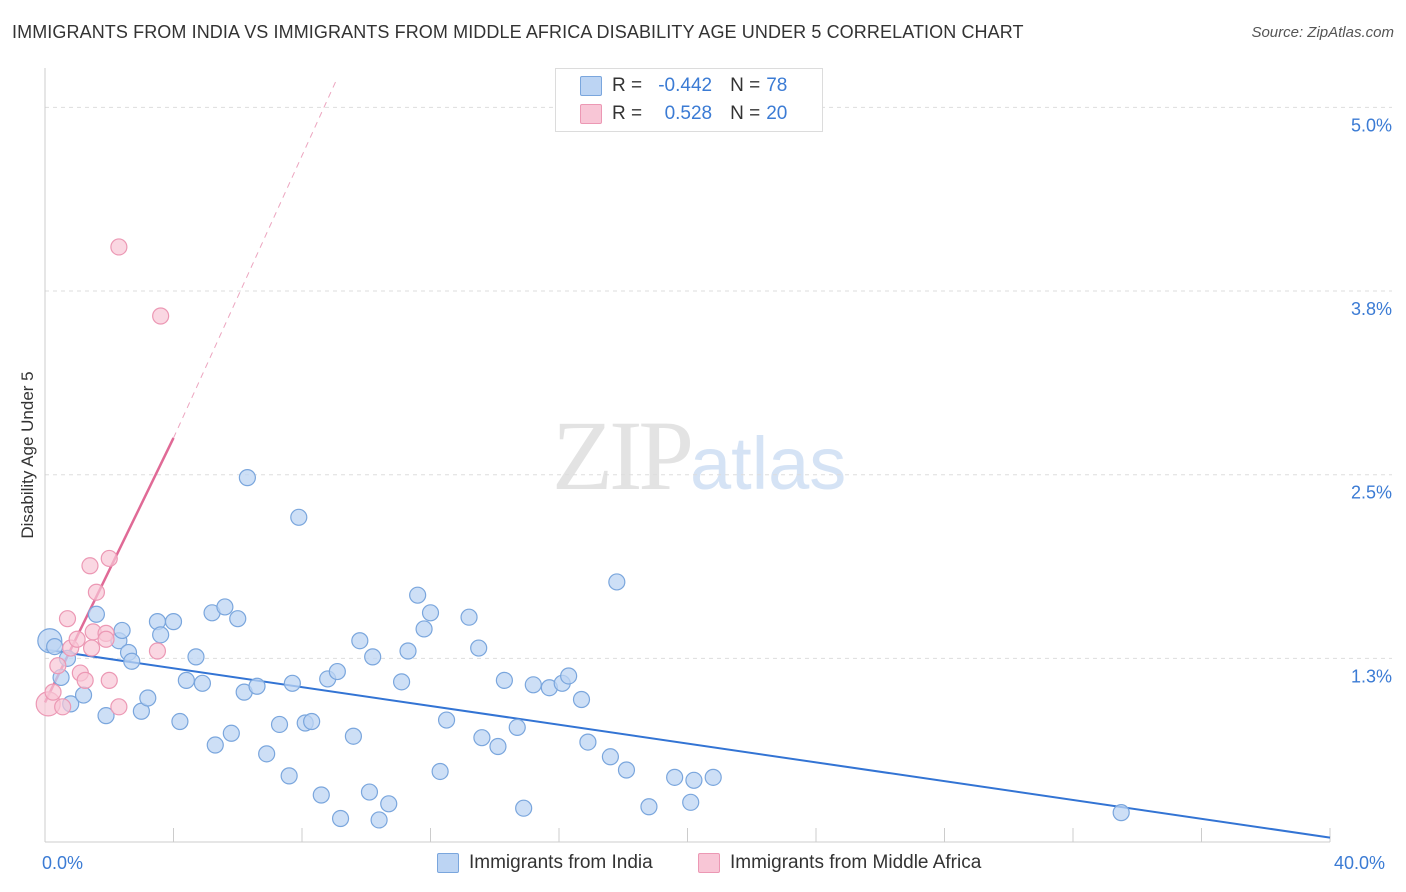  What do you see at coordinates (27, 455) in the screenshot?
I see `y-axis-label: Disability Age Under 5` at bounding box center [27, 455].